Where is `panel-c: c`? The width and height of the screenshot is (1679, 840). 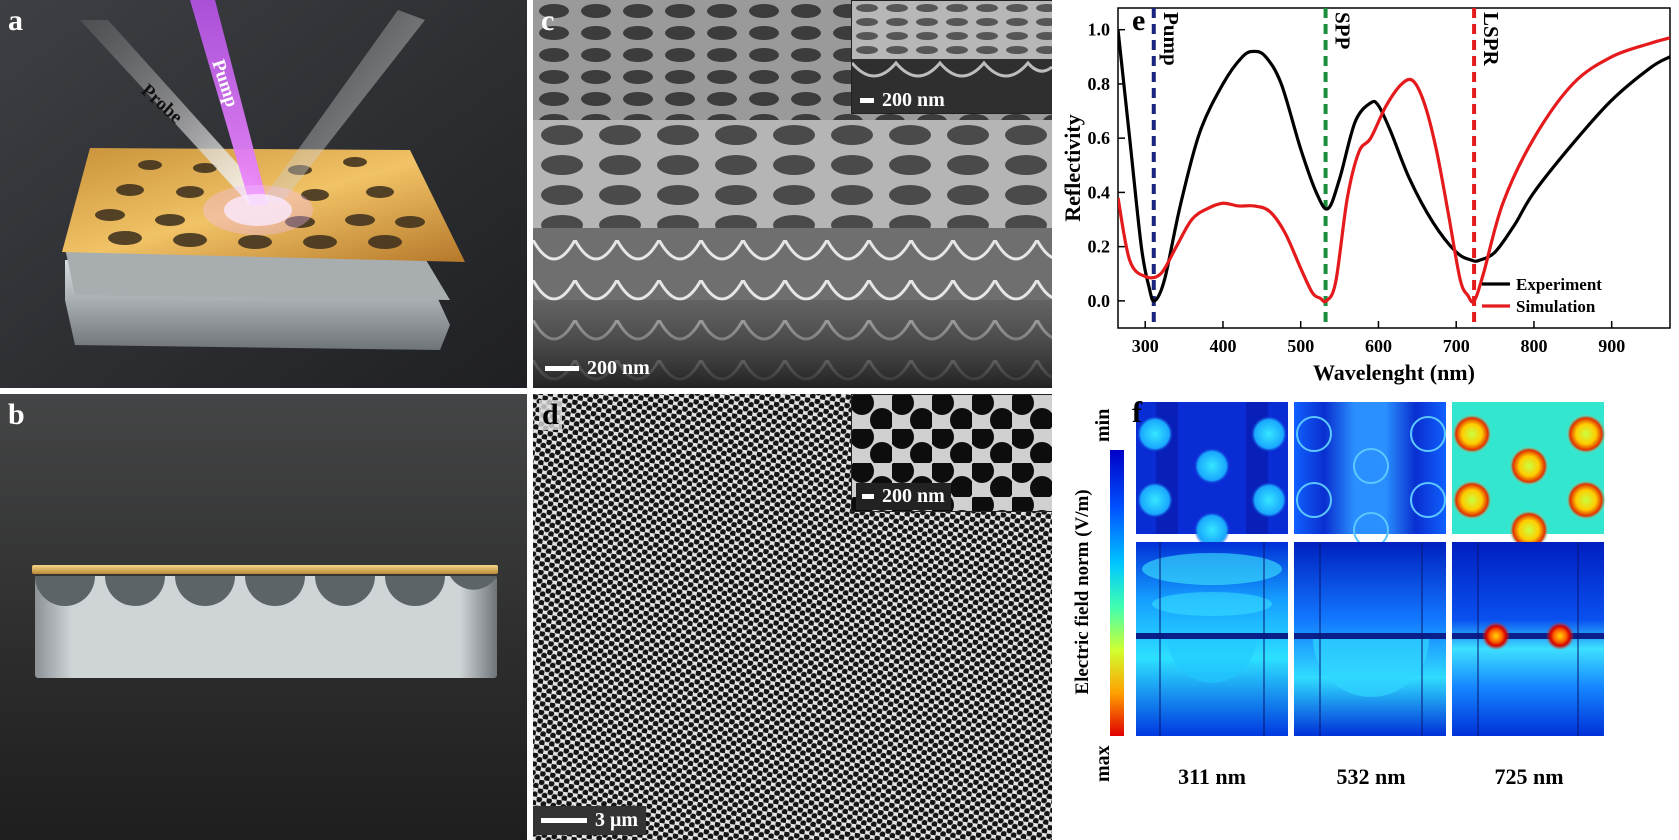
panel-c: c is located at coordinates (792, 194).